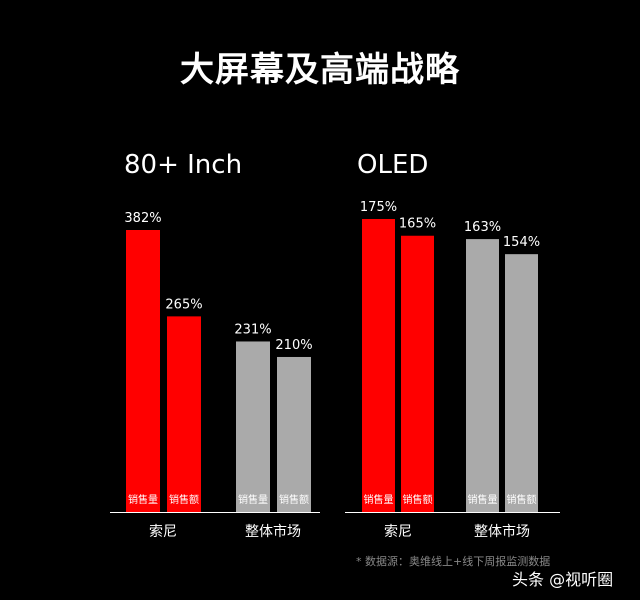  I want to click on watermark: 头条 @视听圈, so click(563, 579).